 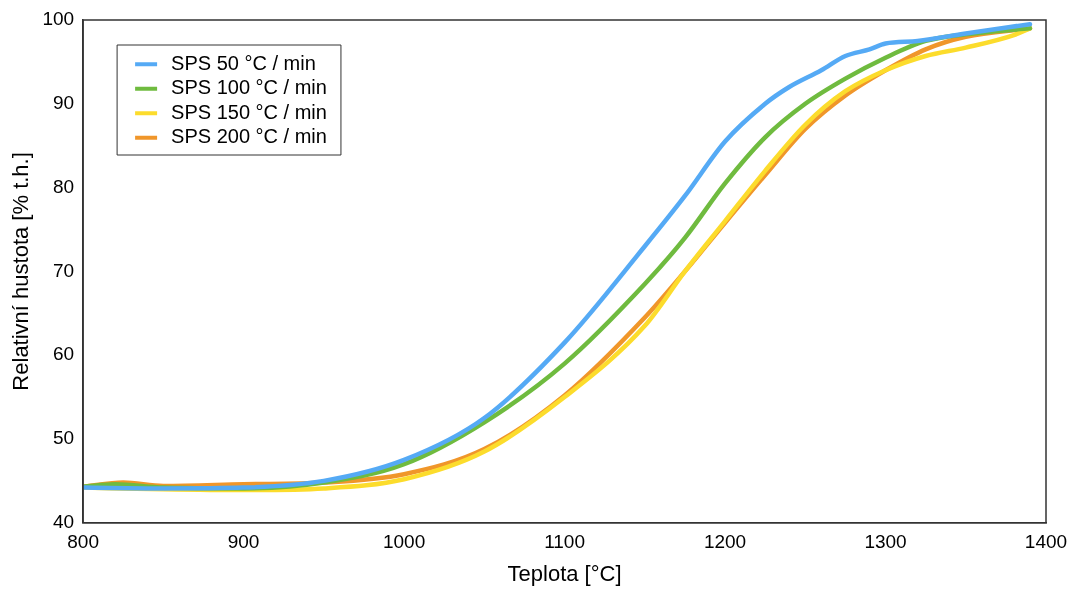 I want to click on x-tick-label: 1000, so click(x=404, y=542).